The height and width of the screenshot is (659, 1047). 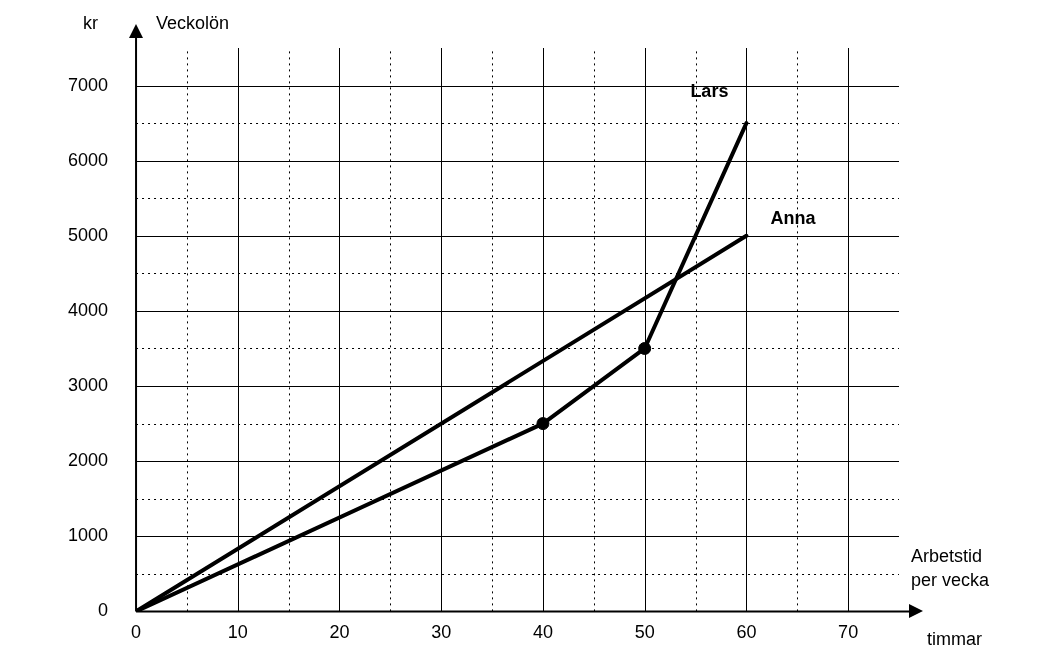 What do you see at coordinates (88, 535) in the screenshot?
I see `y-tick-label: 1000` at bounding box center [88, 535].